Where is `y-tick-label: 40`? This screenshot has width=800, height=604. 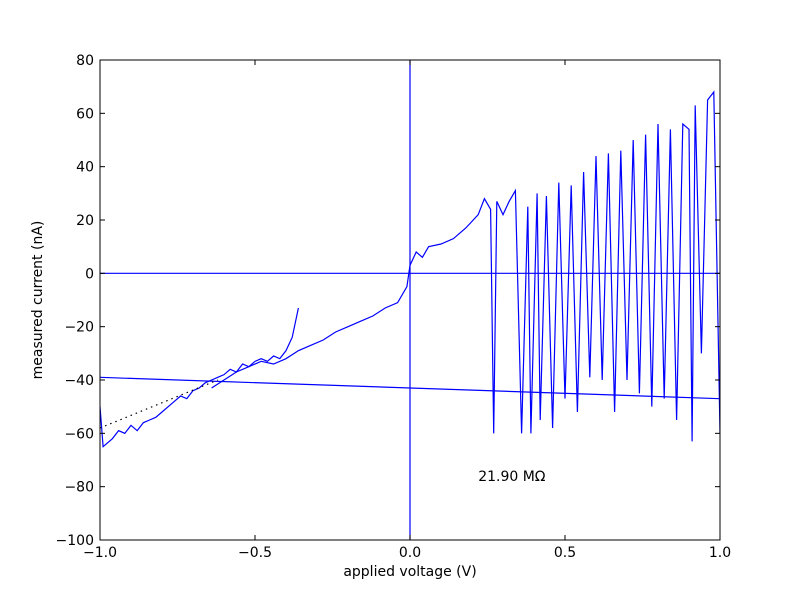
y-tick-label: 40 is located at coordinates (85, 168).